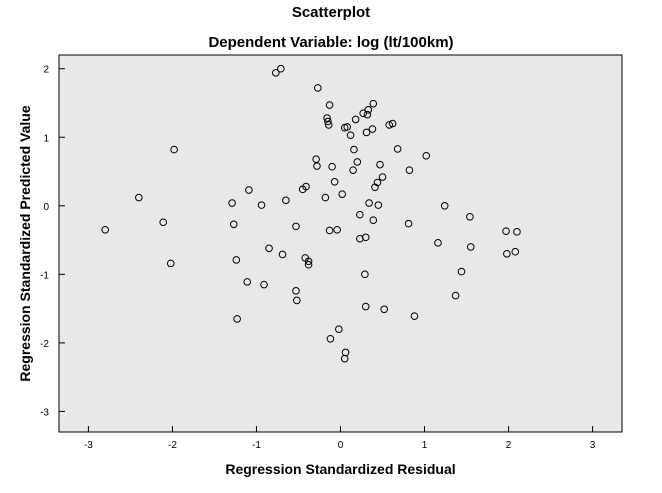  Describe the element at coordinates (44, 412) in the screenshot. I see `y-tick-label: -3` at that location.